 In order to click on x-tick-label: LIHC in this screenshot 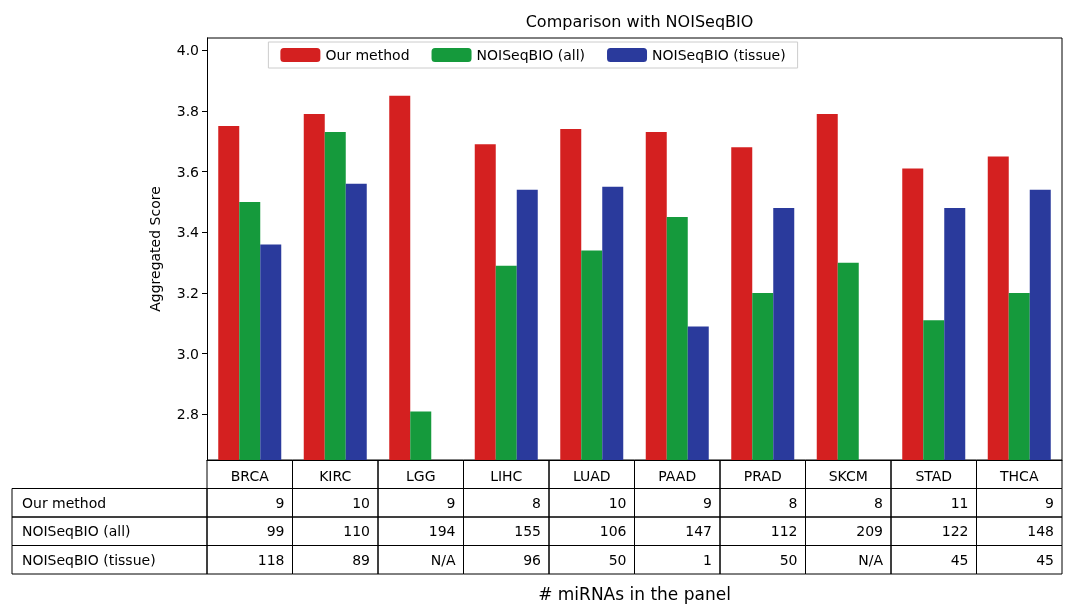, I will do `click(506, 476)`.